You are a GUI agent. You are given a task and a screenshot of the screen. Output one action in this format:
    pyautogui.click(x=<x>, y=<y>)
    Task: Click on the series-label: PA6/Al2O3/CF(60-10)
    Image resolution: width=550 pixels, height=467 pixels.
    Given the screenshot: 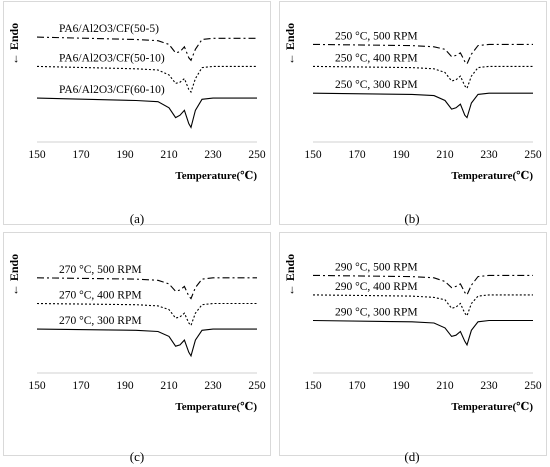 What is the action you would take?
    pyautogui.click(x=112, y=90)
    